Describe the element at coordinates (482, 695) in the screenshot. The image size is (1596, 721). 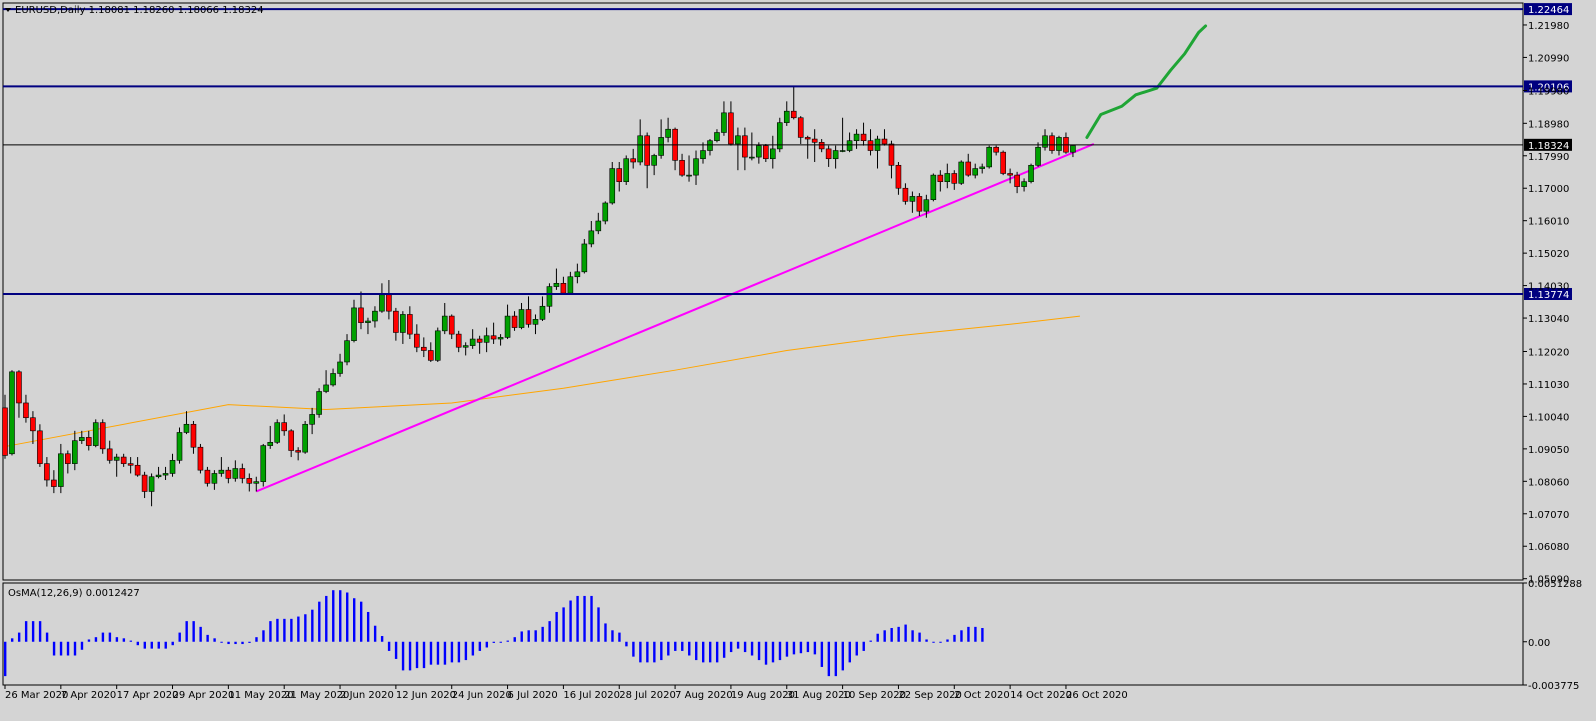
I see `x-tick-label: 24 Jun 2020` at that location.